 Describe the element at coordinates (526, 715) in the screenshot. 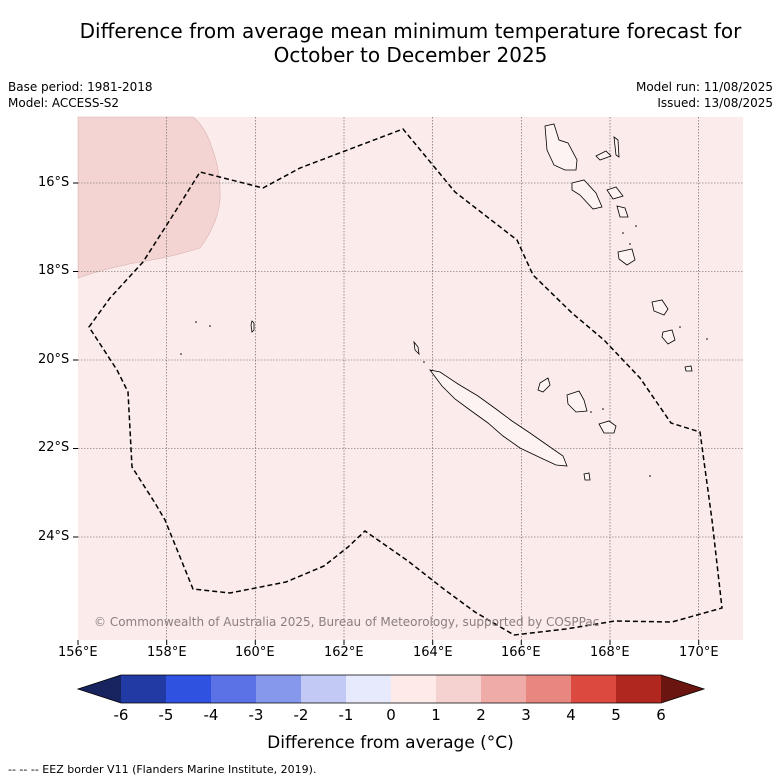

I see `colorbar-tick-label: 3` at that location.